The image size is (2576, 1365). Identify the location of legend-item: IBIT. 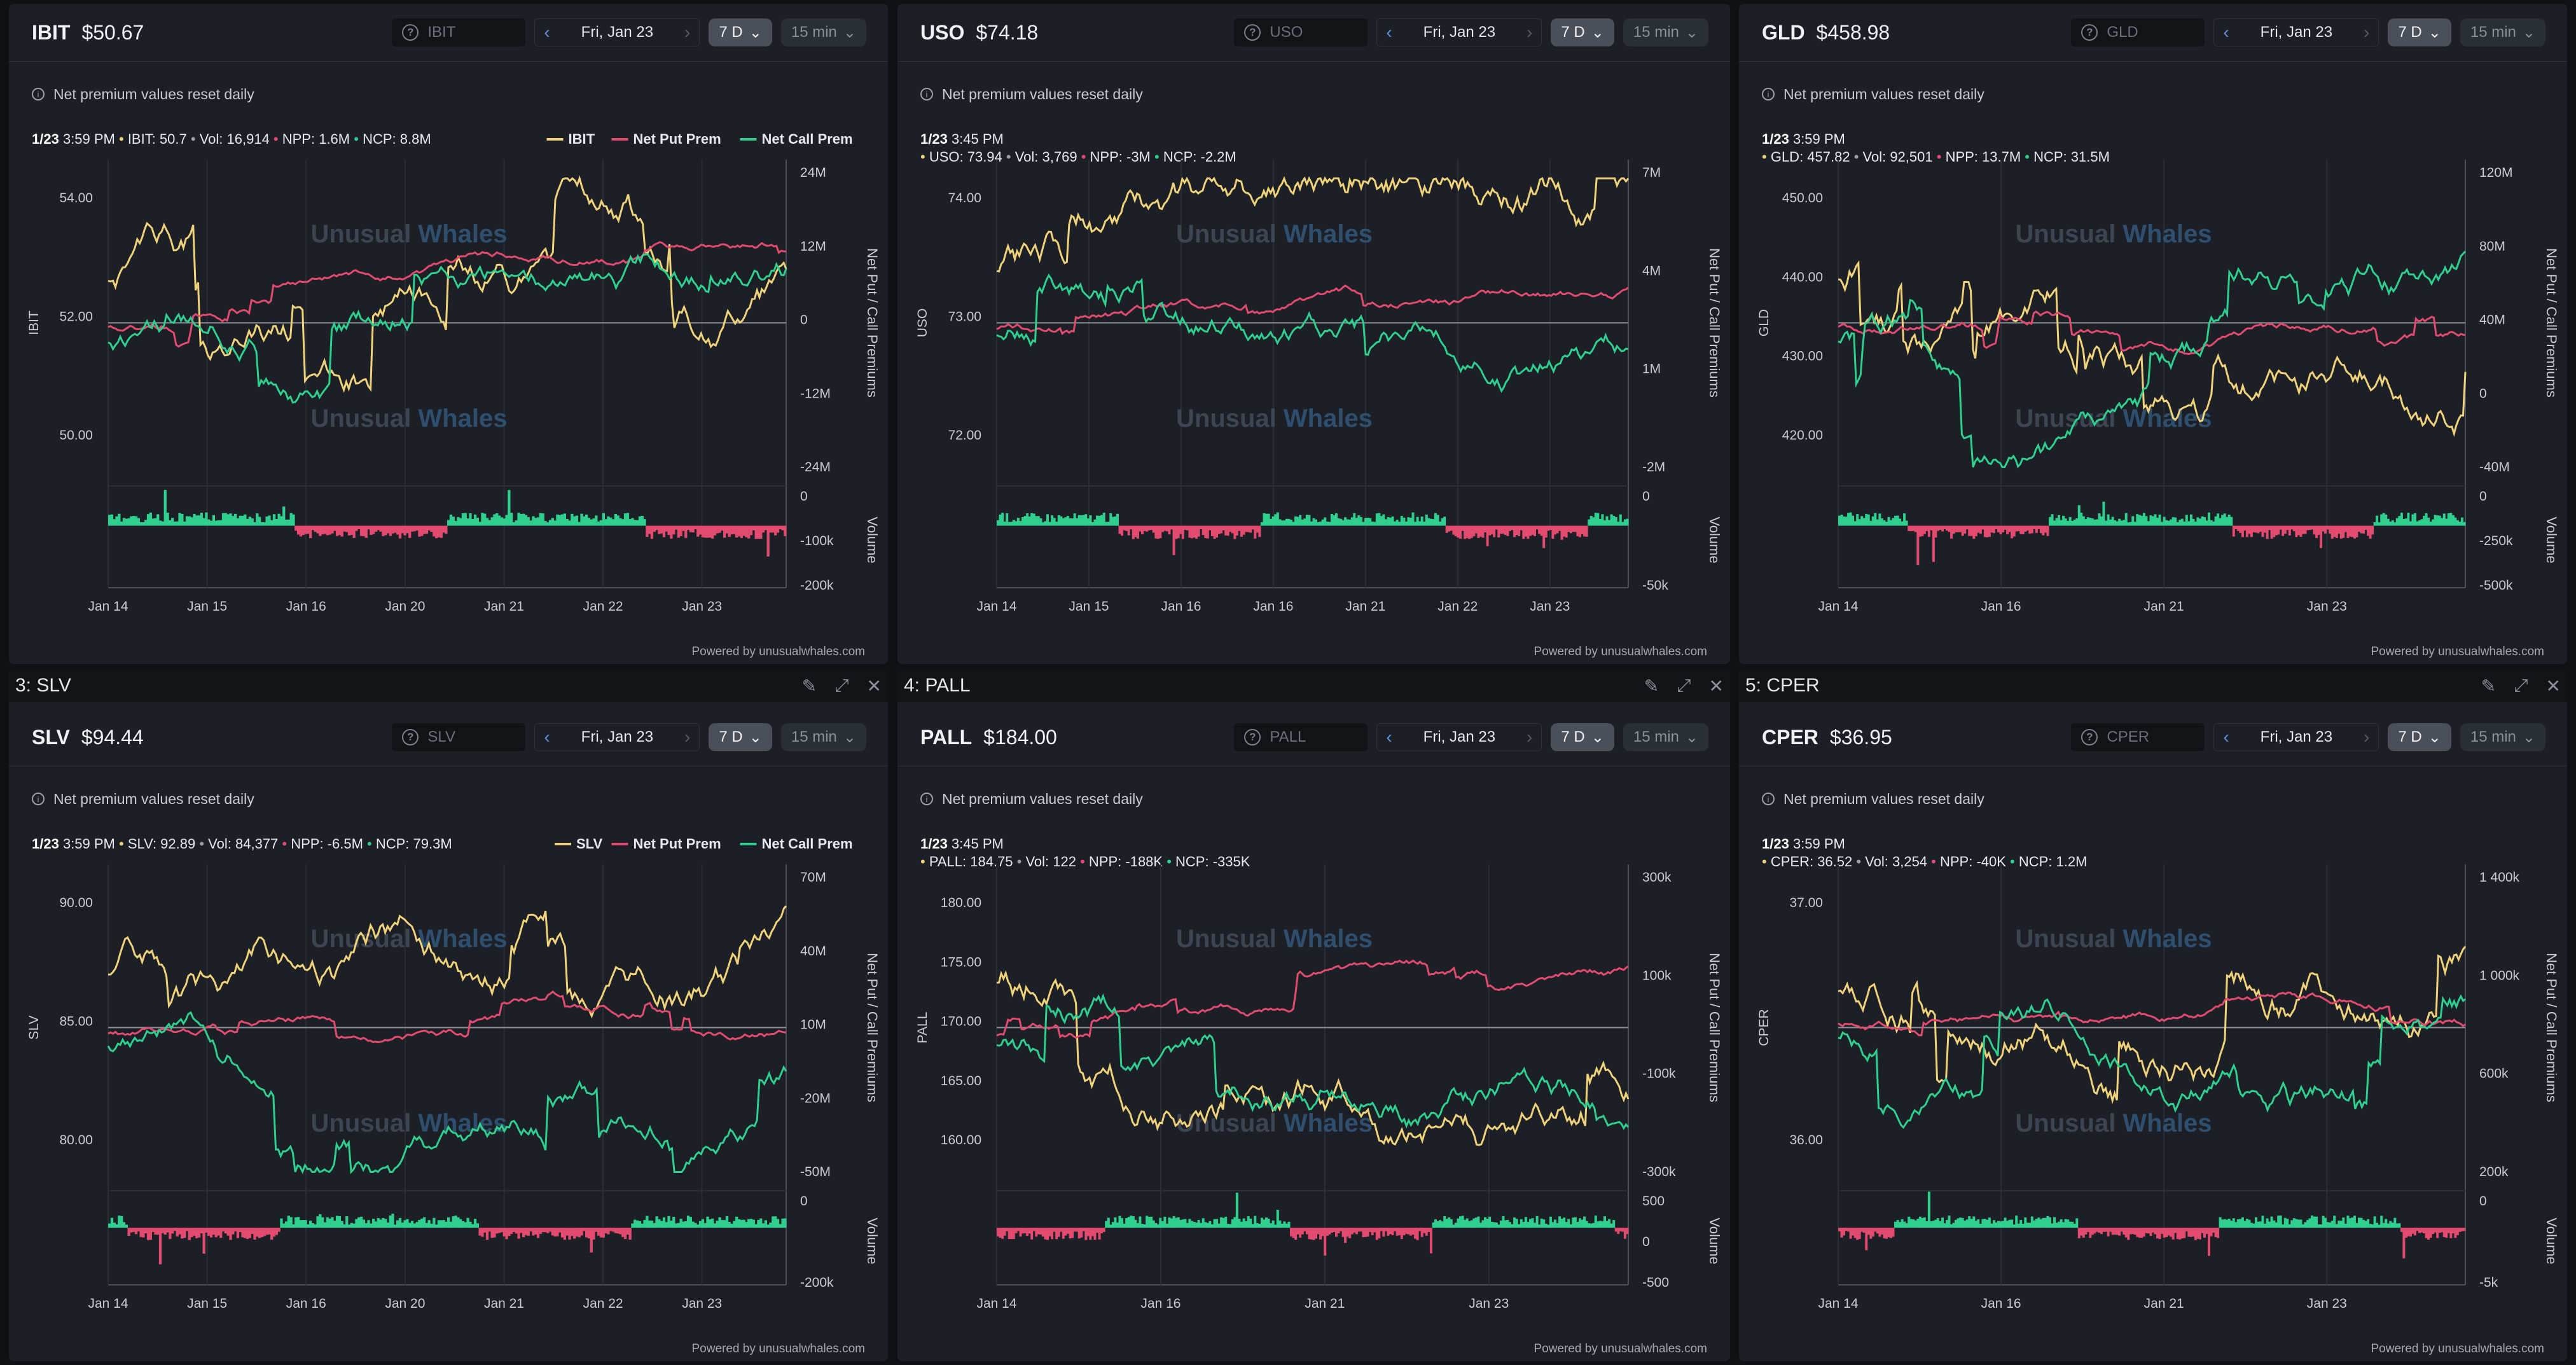
(582, 139).